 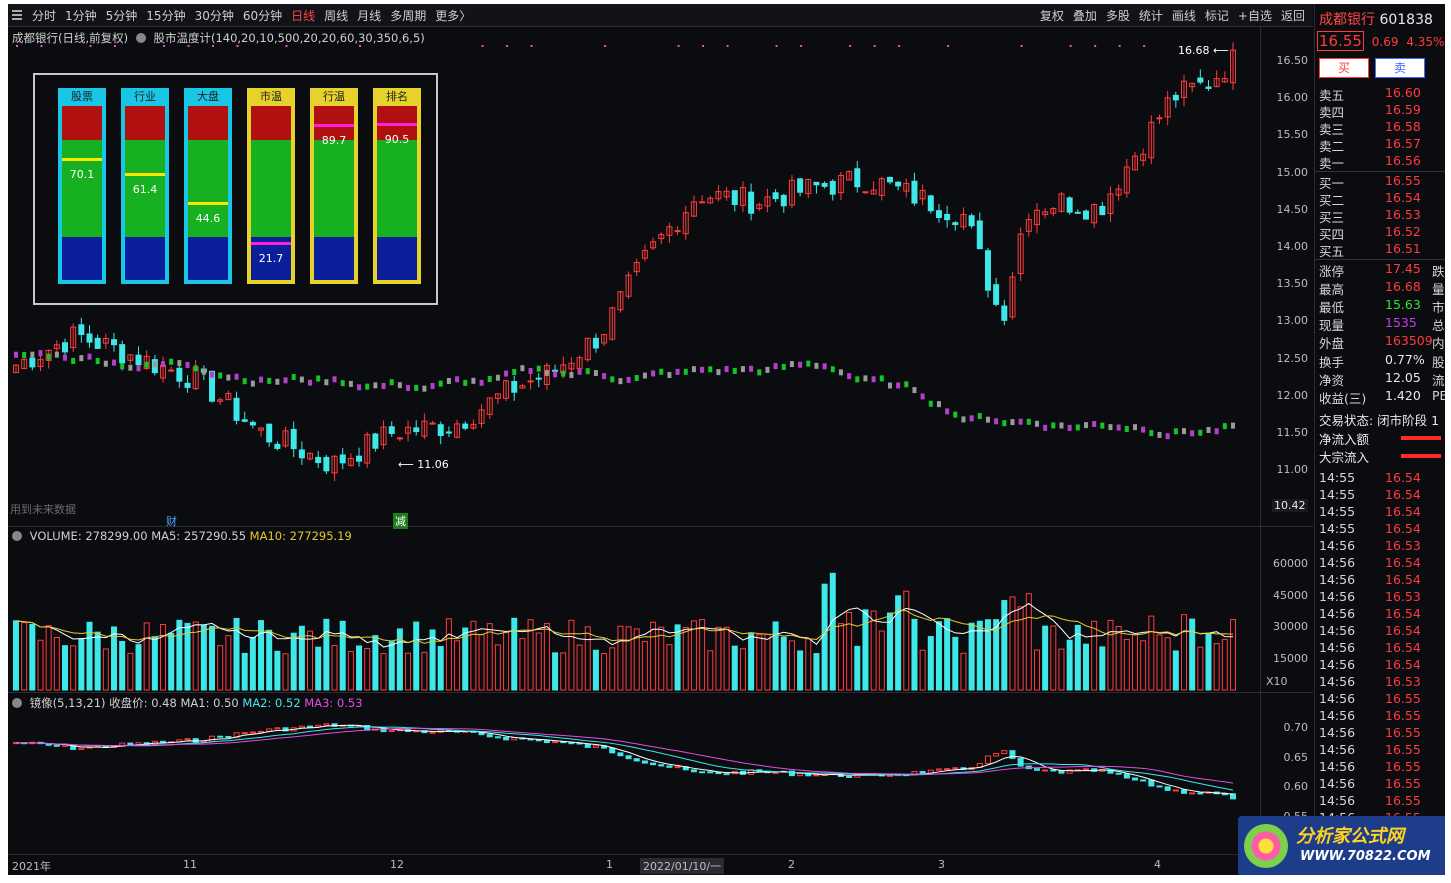 What do you see at coordinates (171, 521) in the screenshot?
I see `event-cai-badge: 财` at bounding box center [171, 521].